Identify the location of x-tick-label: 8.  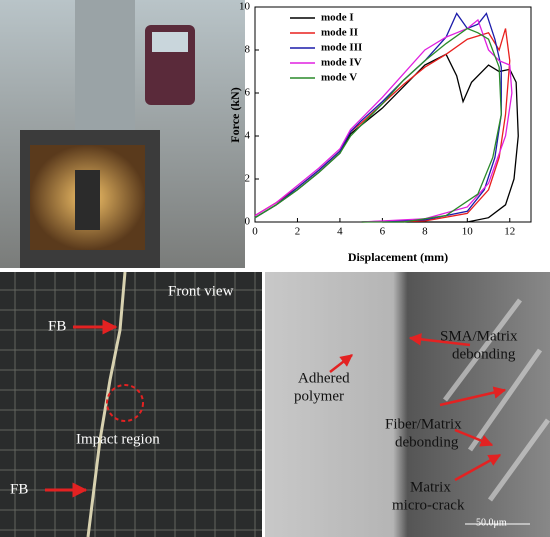
(425, 232).